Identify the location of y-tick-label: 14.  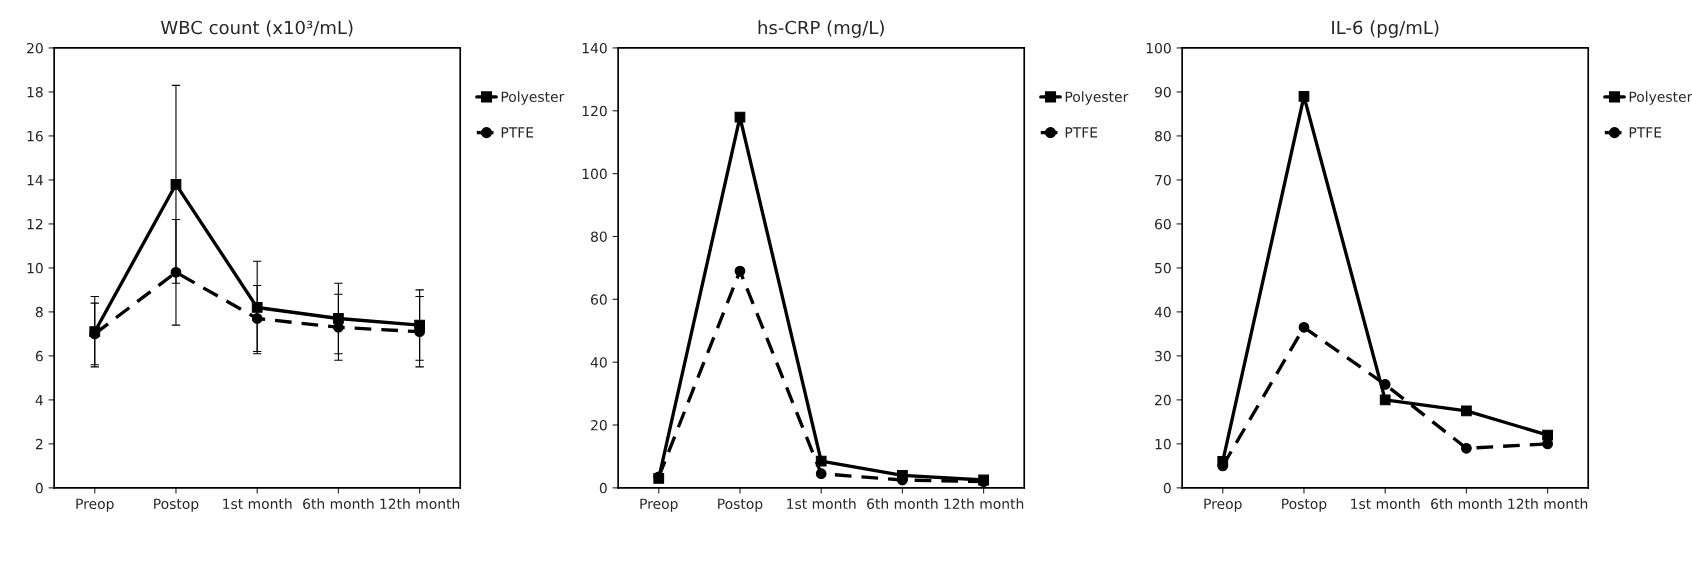
(35, 180).